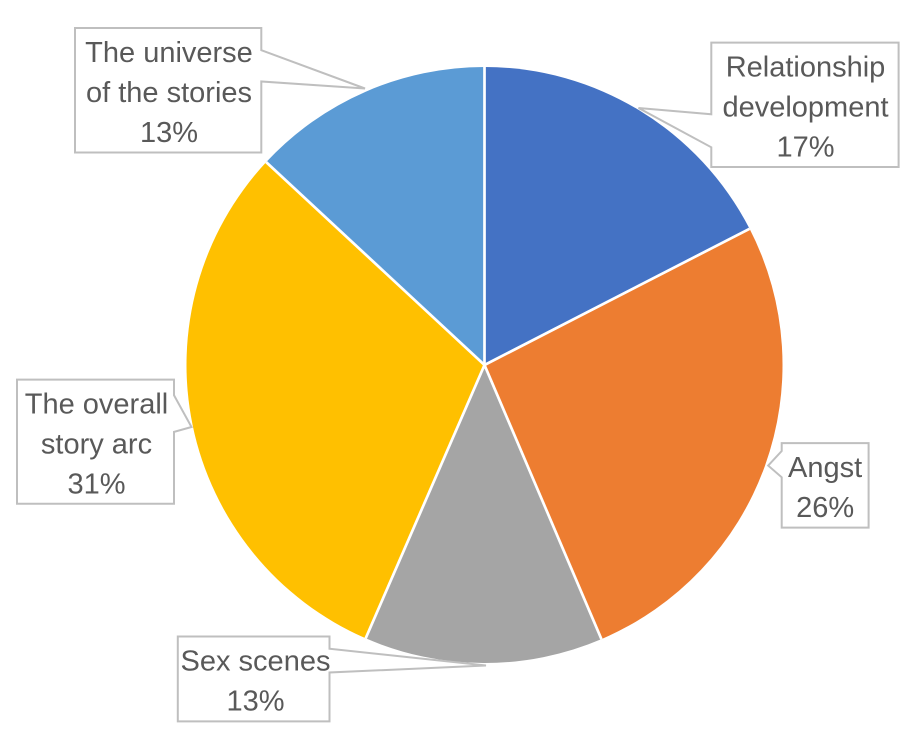 The height and width of the screenshot is (733, 911). What do you see at coordinates (805, 148) in the screenshot?
I see `svg-text: 17%` at bounding box center [805, 148].